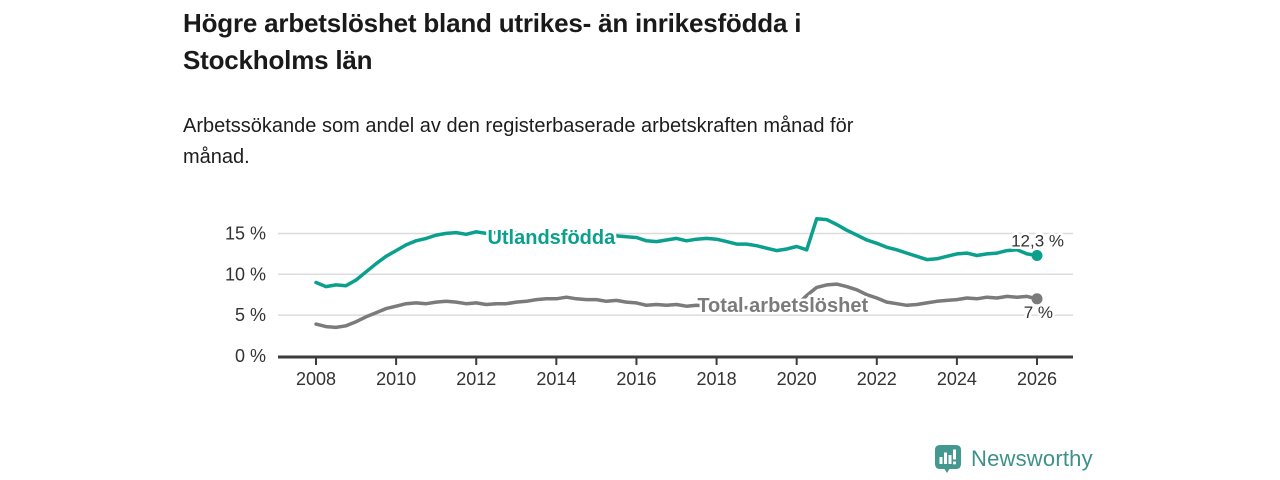 The height and width of the screenshot is (480, 1280). I want to click on x-tick-label: 2026, so click(1037, 379).